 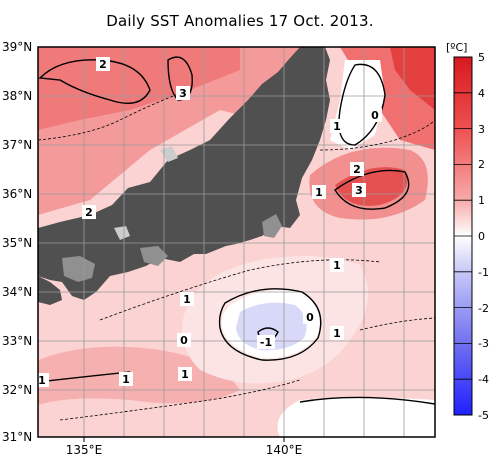 What do you see at coordinates (17, 437) in the screenshot?
I see `latitude-label: 31°N` at bounding box center [17, 437].